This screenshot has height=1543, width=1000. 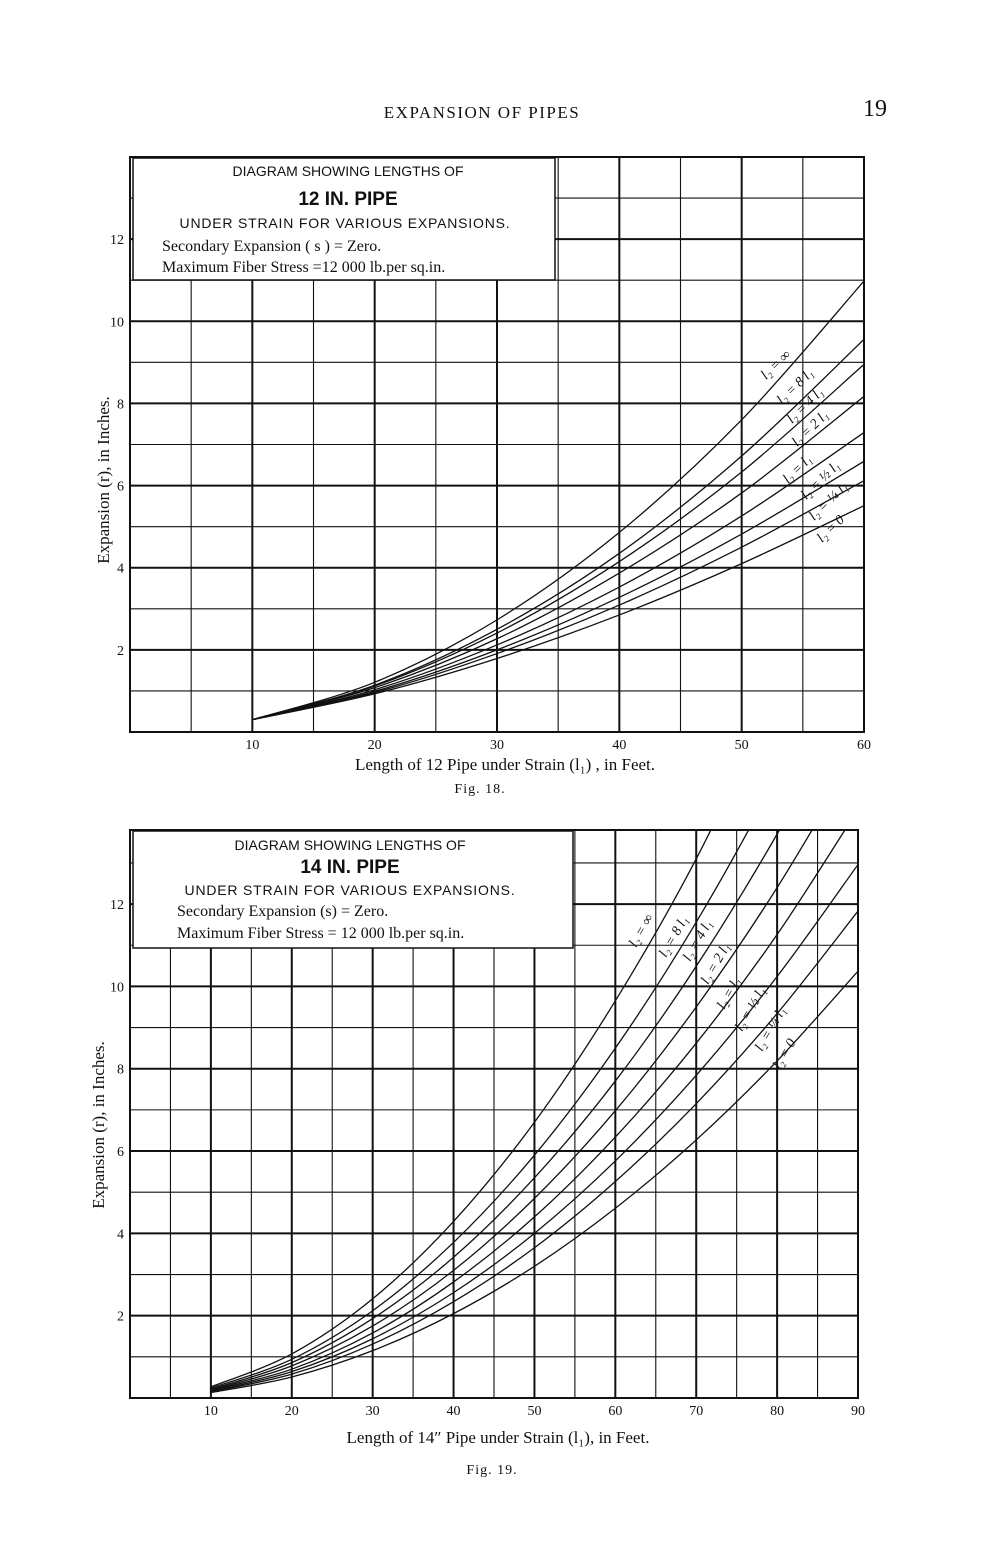 I want to click on running-head: EXPANSION OF PIPES, so click(x=482, y=112).